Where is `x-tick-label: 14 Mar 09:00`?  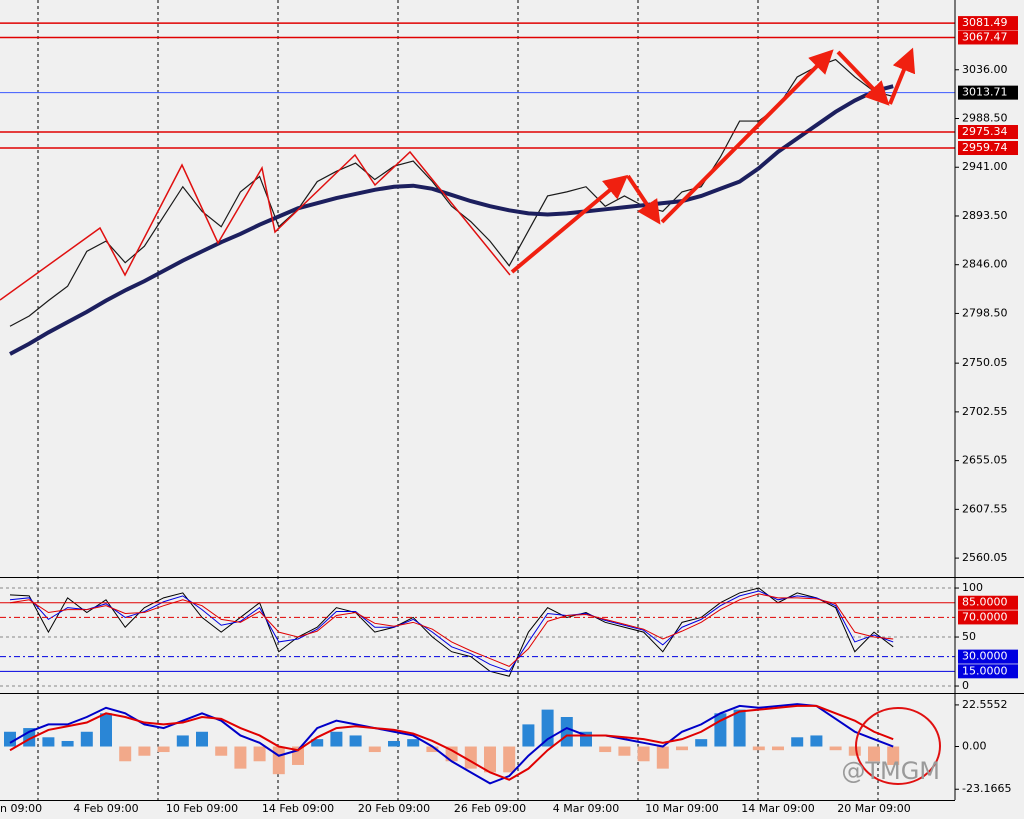 x-tick-label: 14 Mar 09:00 is located at coordinates (777, 808).